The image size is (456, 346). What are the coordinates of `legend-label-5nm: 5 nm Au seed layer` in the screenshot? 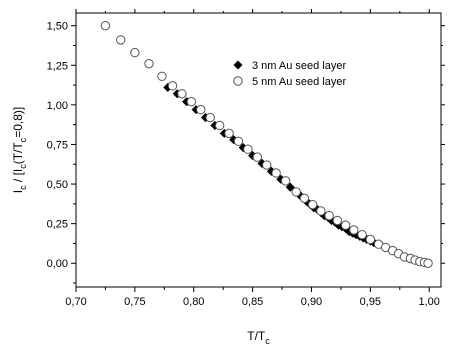 It's located at (299, 82).